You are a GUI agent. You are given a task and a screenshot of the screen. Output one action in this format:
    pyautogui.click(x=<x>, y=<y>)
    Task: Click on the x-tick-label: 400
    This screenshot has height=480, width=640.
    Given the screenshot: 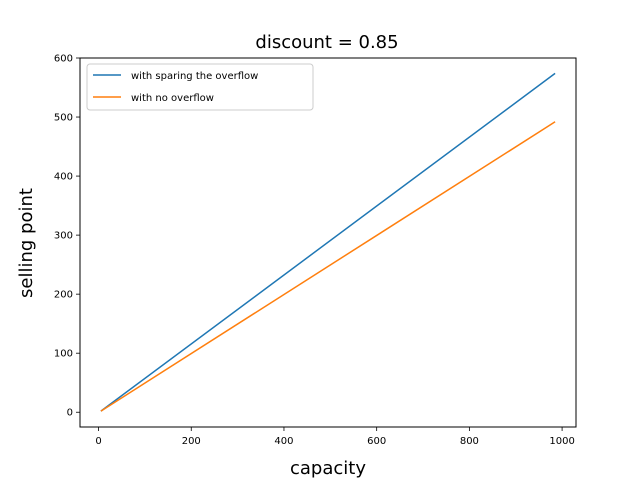 What is the action you would take?
    pyautogui.click(x=283, y=441)
    